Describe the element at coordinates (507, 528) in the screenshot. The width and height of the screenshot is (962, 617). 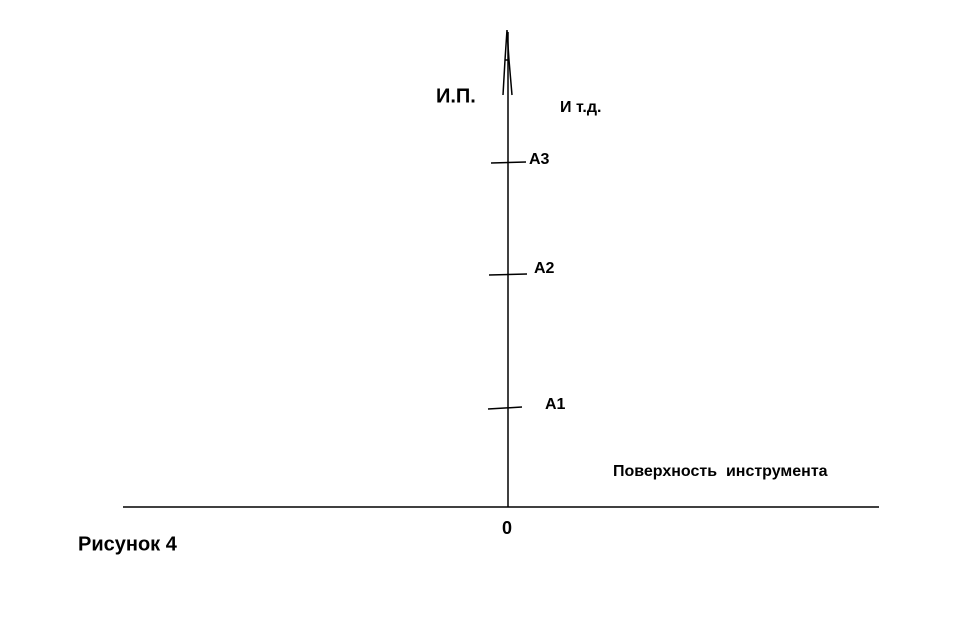
I see `origin-label: 0` at that location.